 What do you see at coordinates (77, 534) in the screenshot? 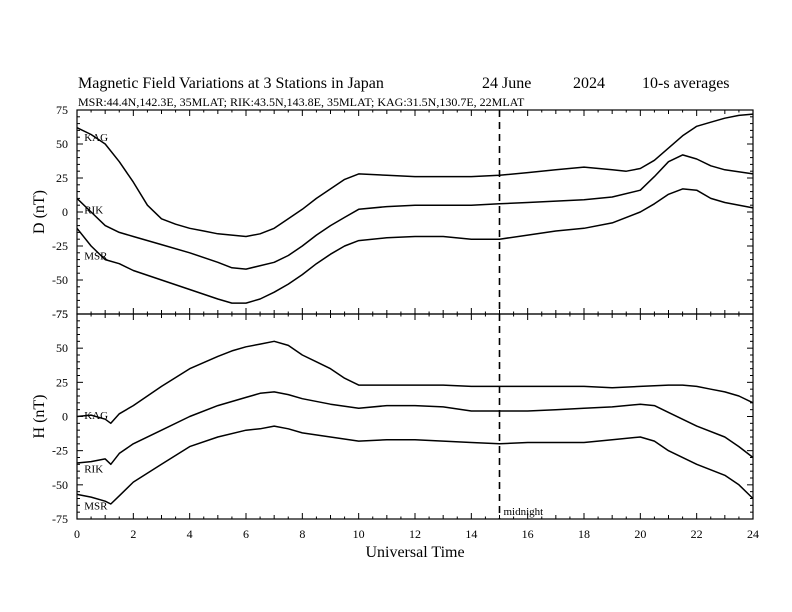
I see `x-tick-label: 0` at bounding box center [77, 534].